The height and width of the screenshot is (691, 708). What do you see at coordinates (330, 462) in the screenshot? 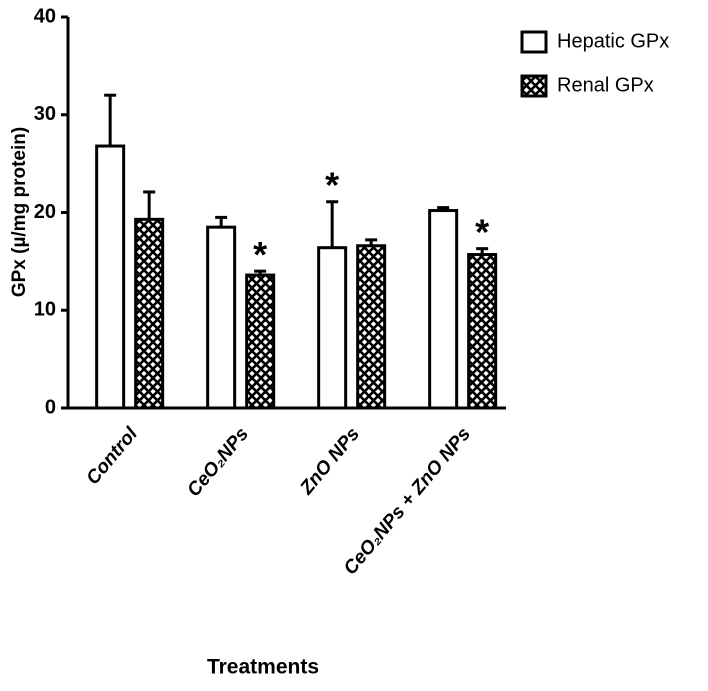
I see `x-tick-label: ZnO NPs` at bounding box center [330, 462].